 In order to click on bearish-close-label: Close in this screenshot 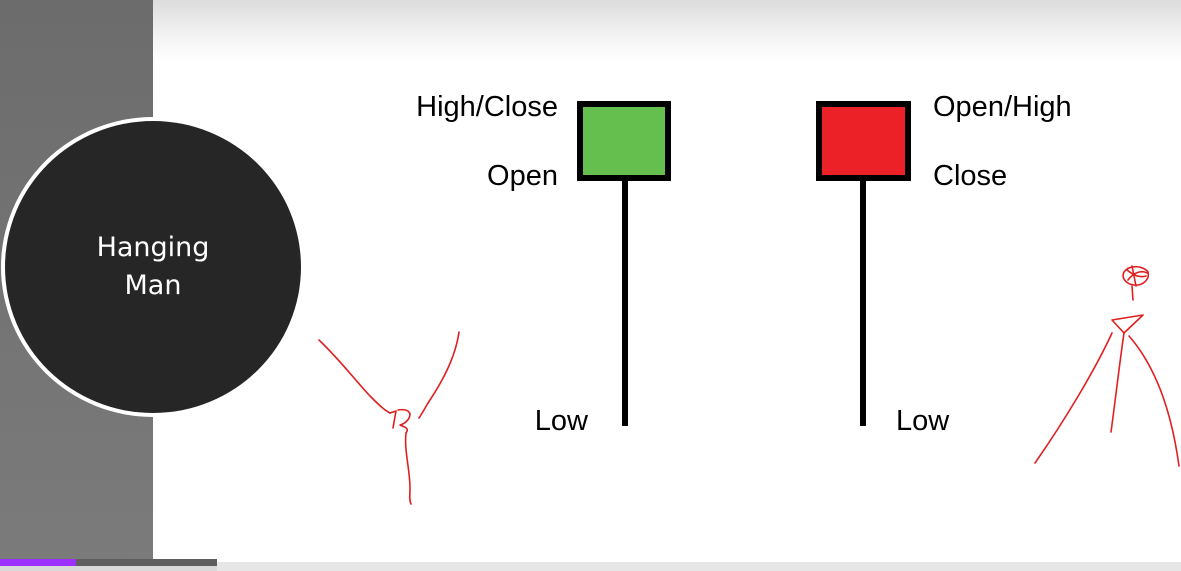, I will do `click(970, 176)`.